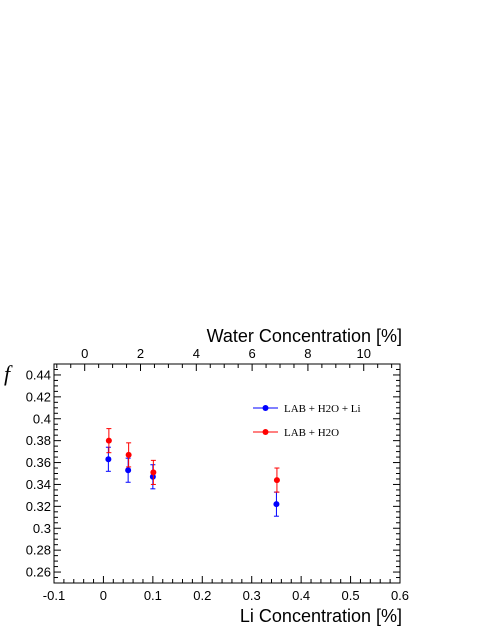  Describe the element at coordinates (103, 595) in the screenshot. I see `x-tick-label: 0` at that location.